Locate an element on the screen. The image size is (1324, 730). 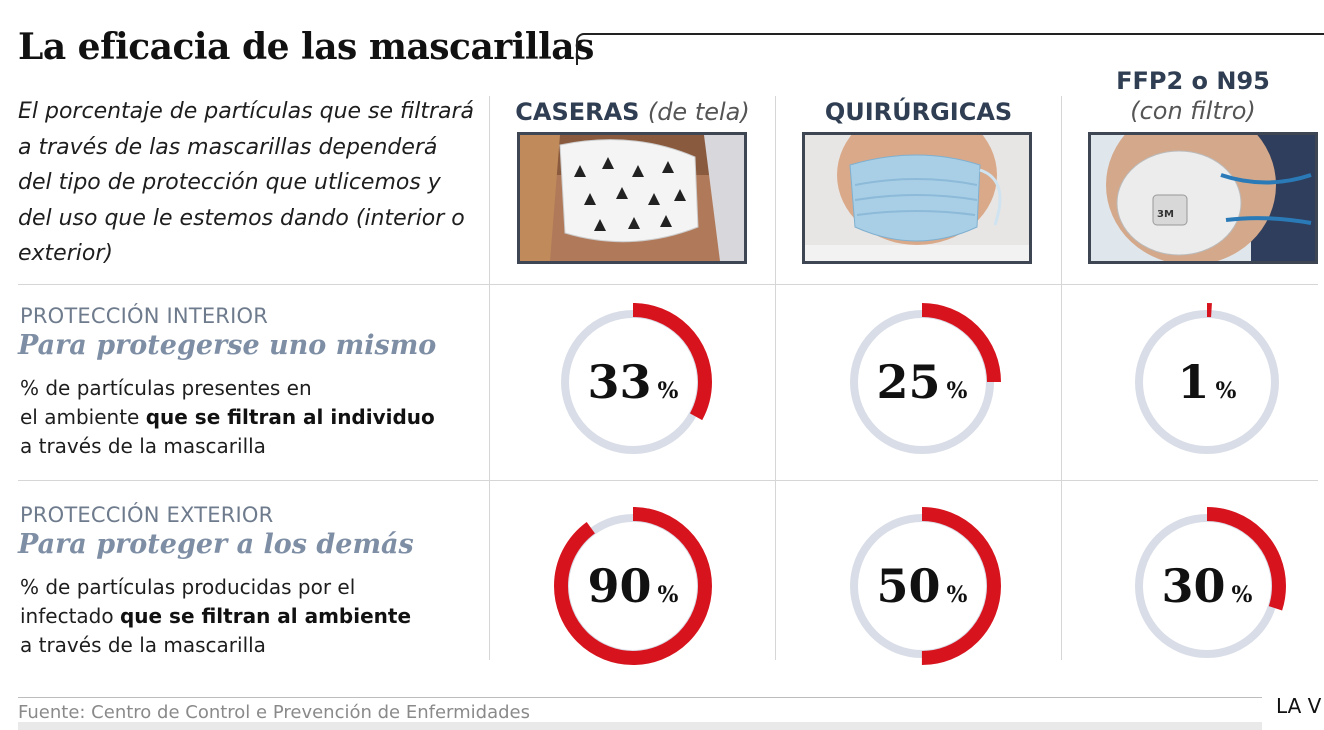
column-subtitle: (con filtro) is located at coordinates (1193, 111).